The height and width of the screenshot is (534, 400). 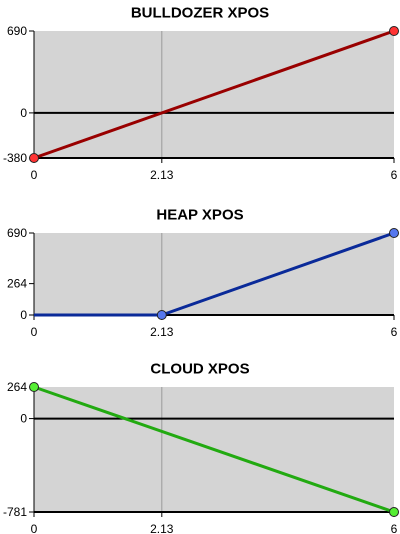 I want to click on y-tick-label: -380, so click(x=15, y=158).